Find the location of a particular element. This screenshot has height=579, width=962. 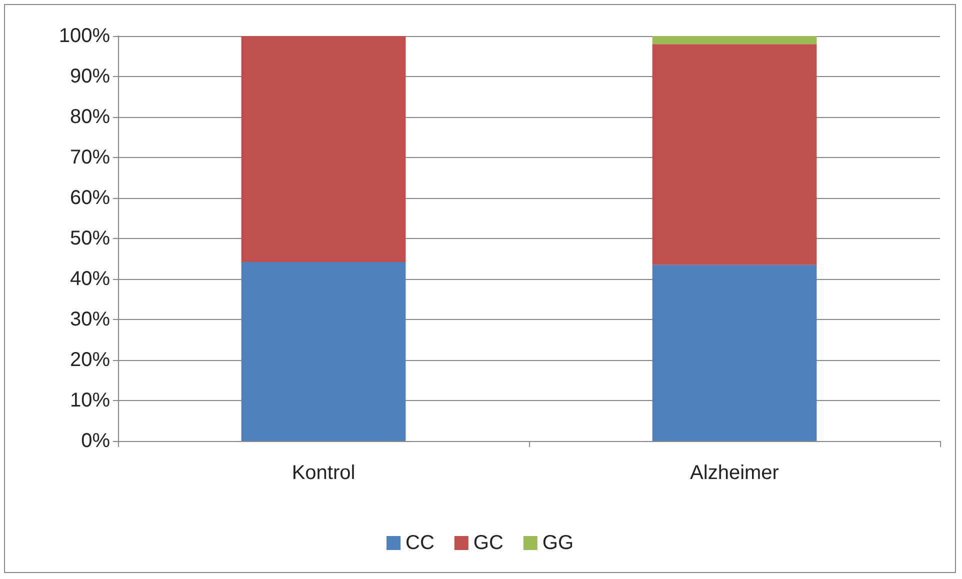

y-tick-label: 50% is located at coordinates (90, 239).